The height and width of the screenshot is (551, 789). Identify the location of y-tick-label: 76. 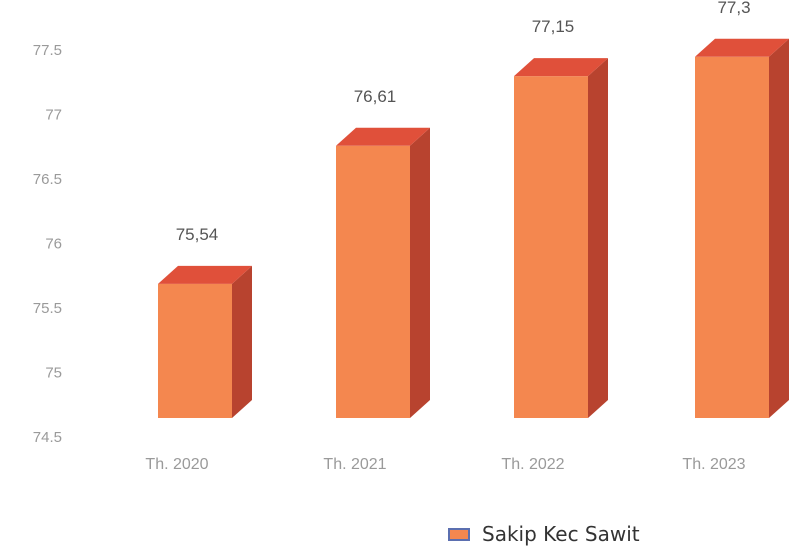
(53, 244).